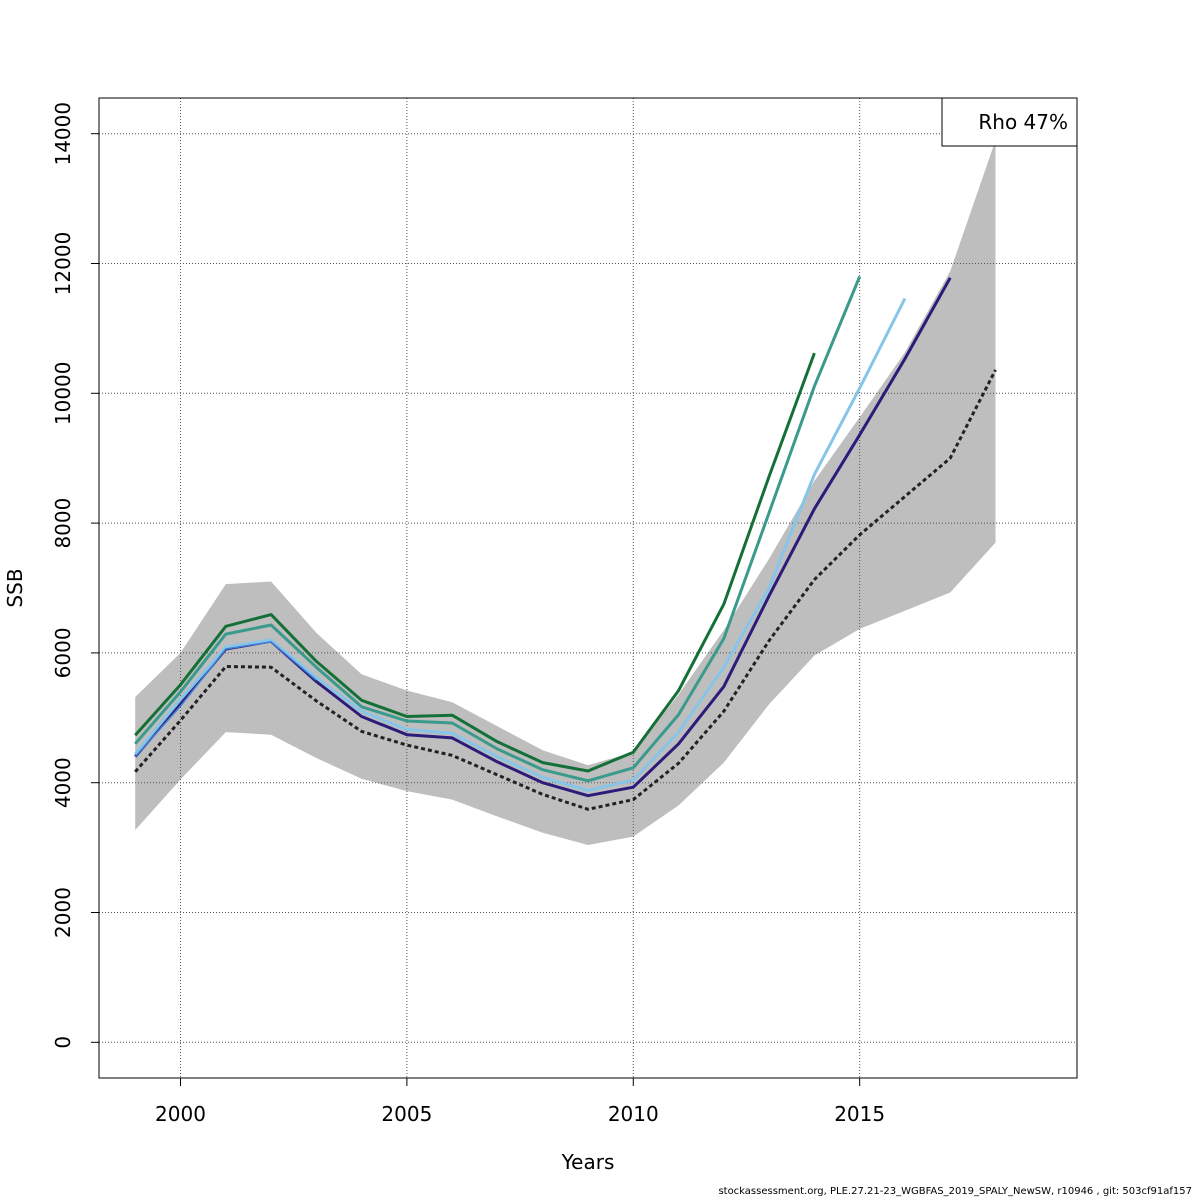 The height and width of the screenshot is (1200, 1200). I want to click on y-tick-label: 8000, so click(63, 523).